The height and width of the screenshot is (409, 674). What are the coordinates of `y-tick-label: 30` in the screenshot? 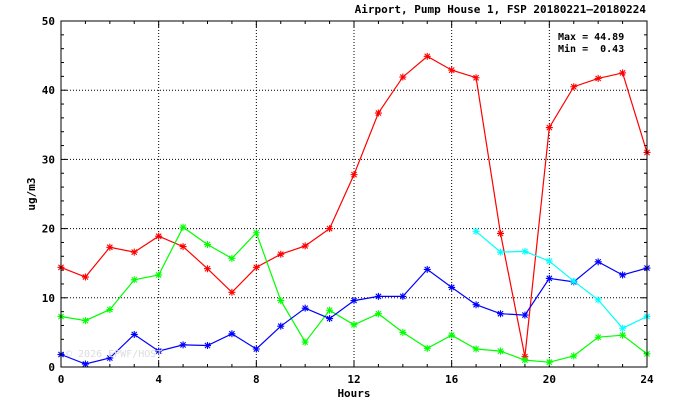 It's located at (48, 159).